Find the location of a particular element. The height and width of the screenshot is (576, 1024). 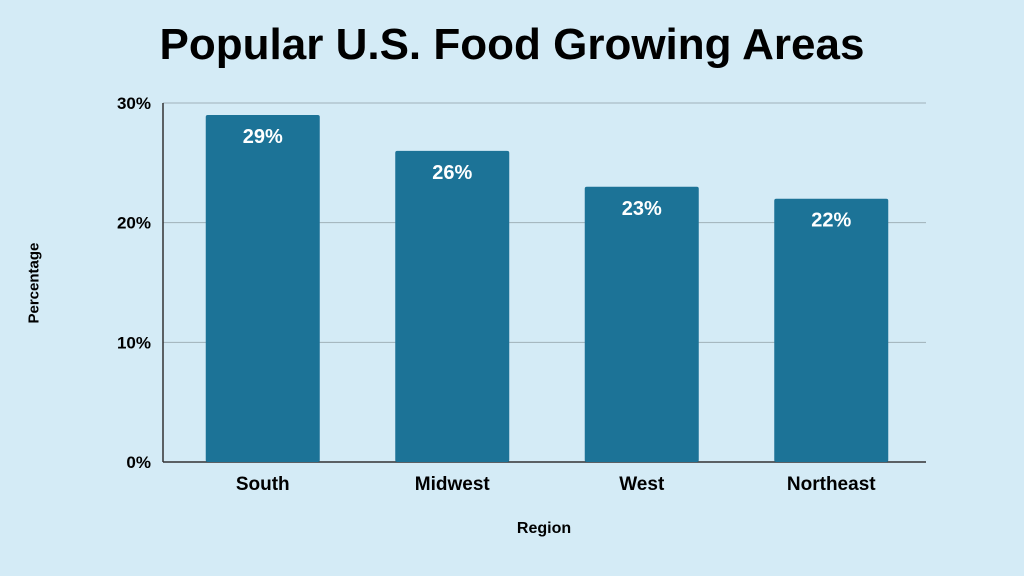

x-axis-label: Region is located at coordinates (544, 528).